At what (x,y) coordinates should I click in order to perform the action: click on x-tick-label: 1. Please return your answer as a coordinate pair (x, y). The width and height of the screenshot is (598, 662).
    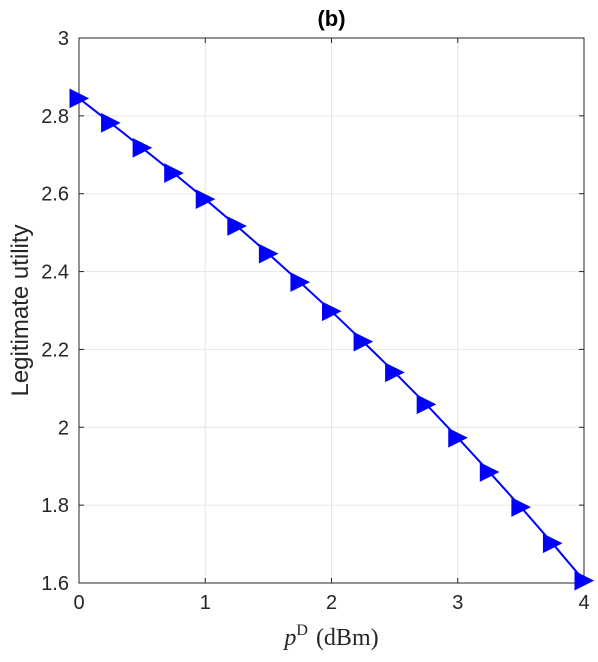
    Looking at the image, I should click on (205, 603).